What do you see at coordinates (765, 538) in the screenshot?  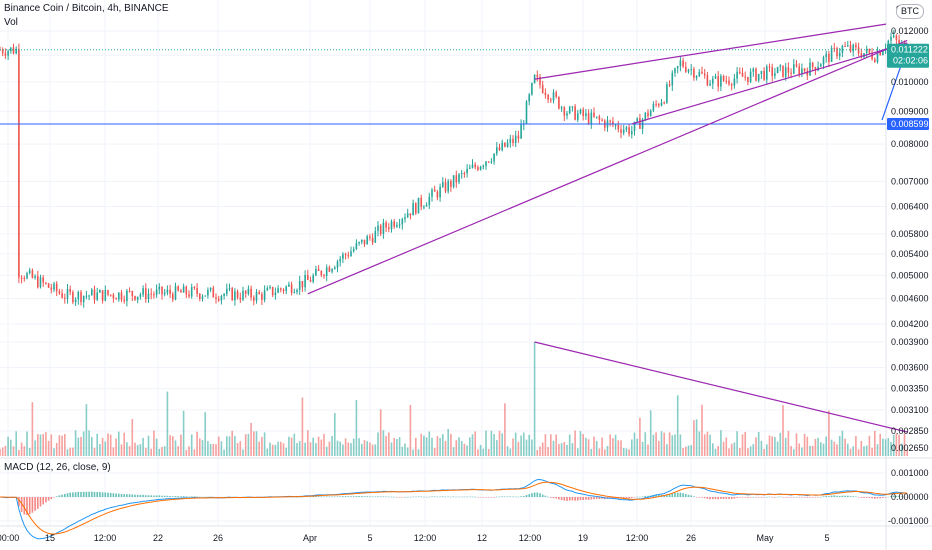 I see `time-tick-label: May` at bounding box center [765, 538].